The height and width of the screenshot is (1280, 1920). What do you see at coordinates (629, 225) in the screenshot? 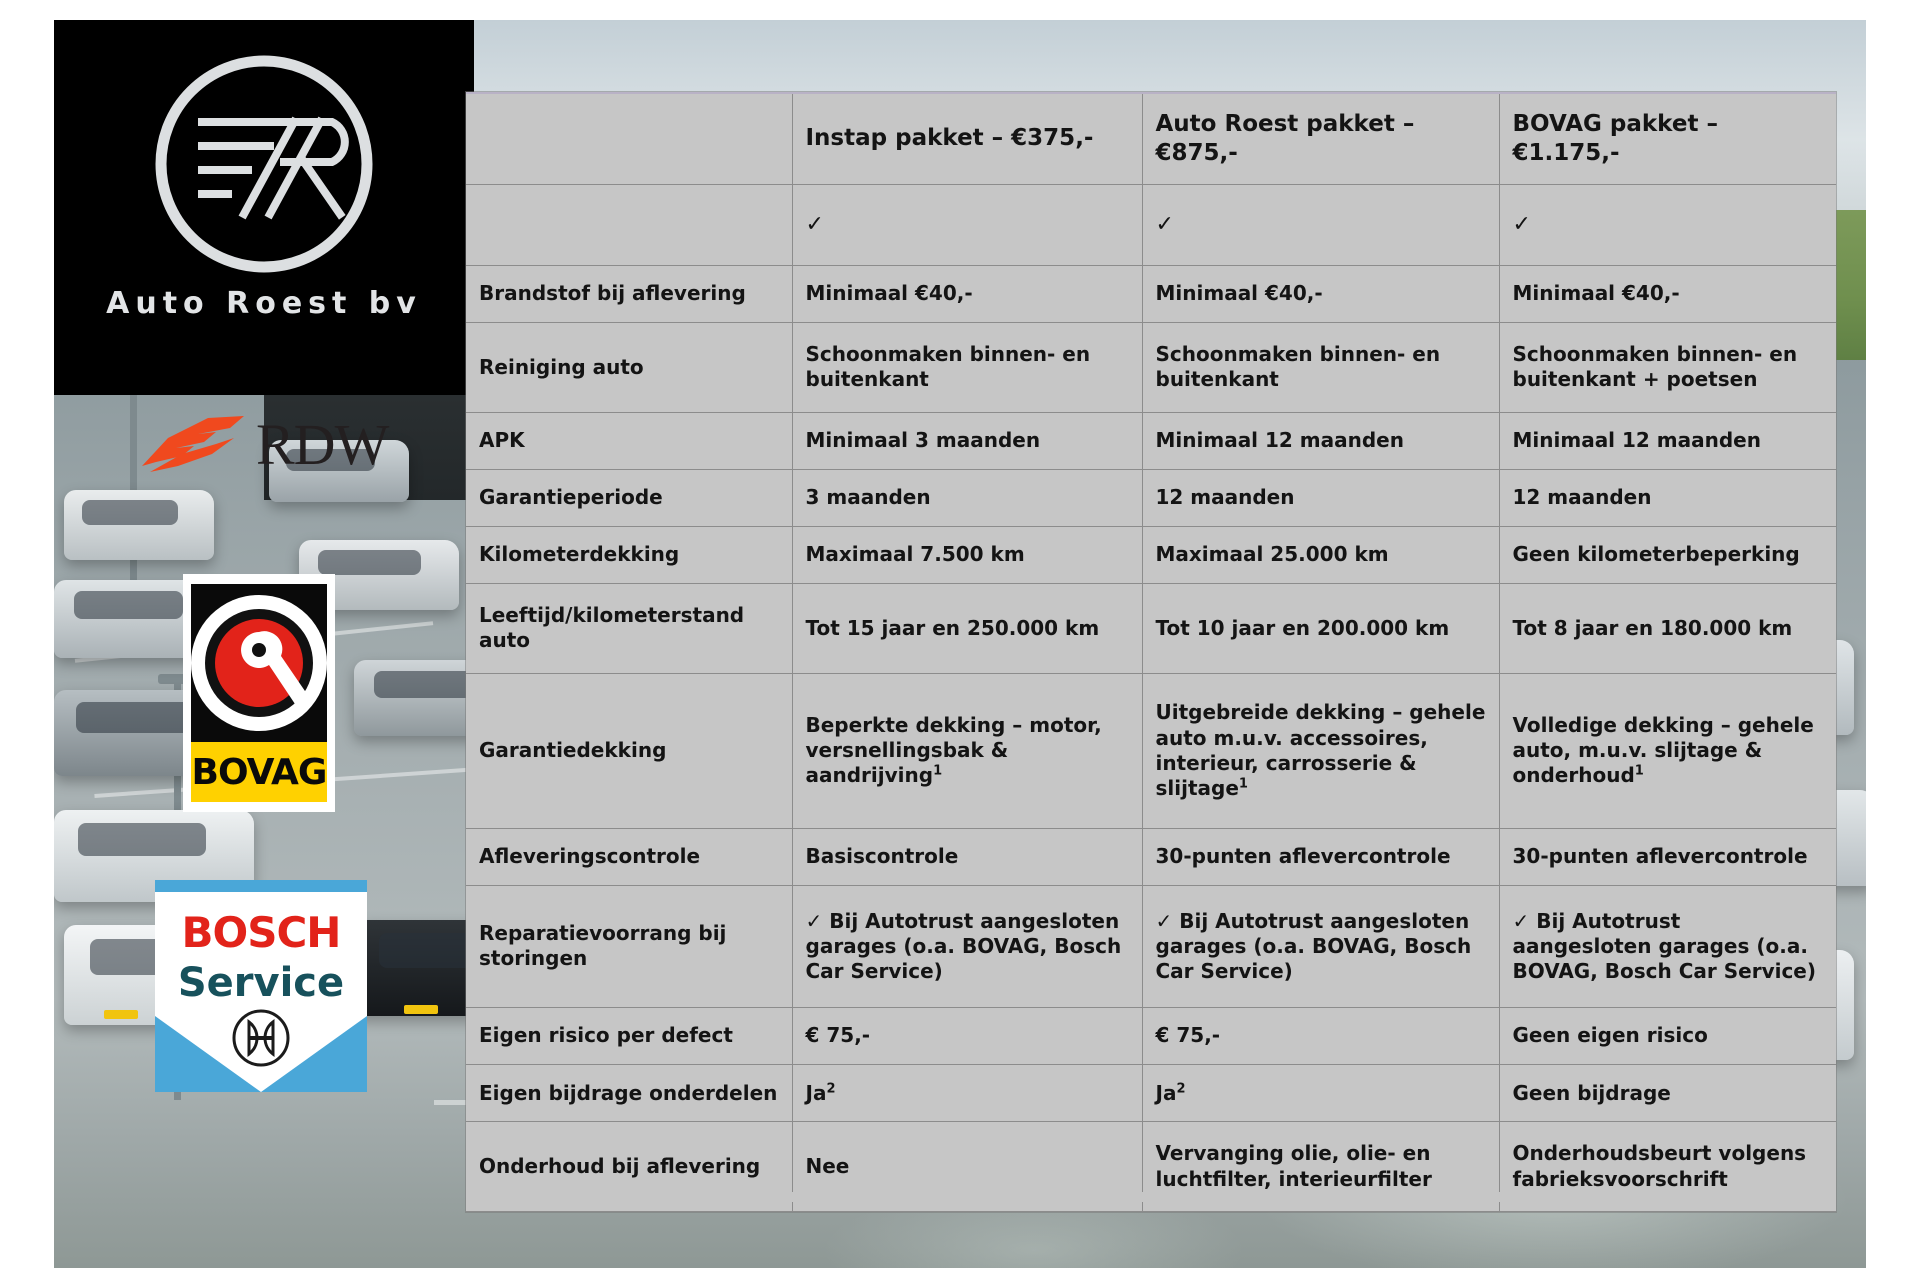
I see `row-label` at bounding box center [629, 225].